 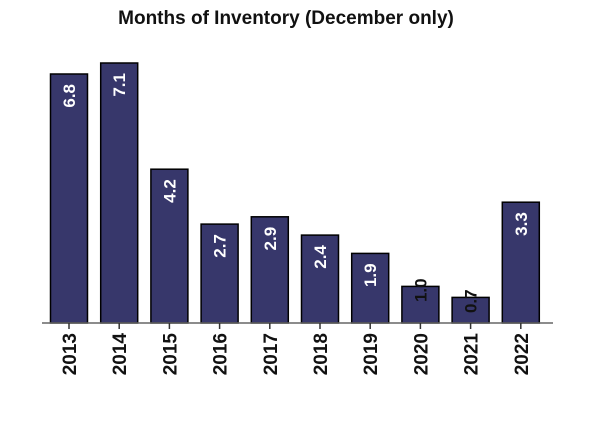 I want to click on x-tick-label-2013: 2013, so click(x=70, y=354).